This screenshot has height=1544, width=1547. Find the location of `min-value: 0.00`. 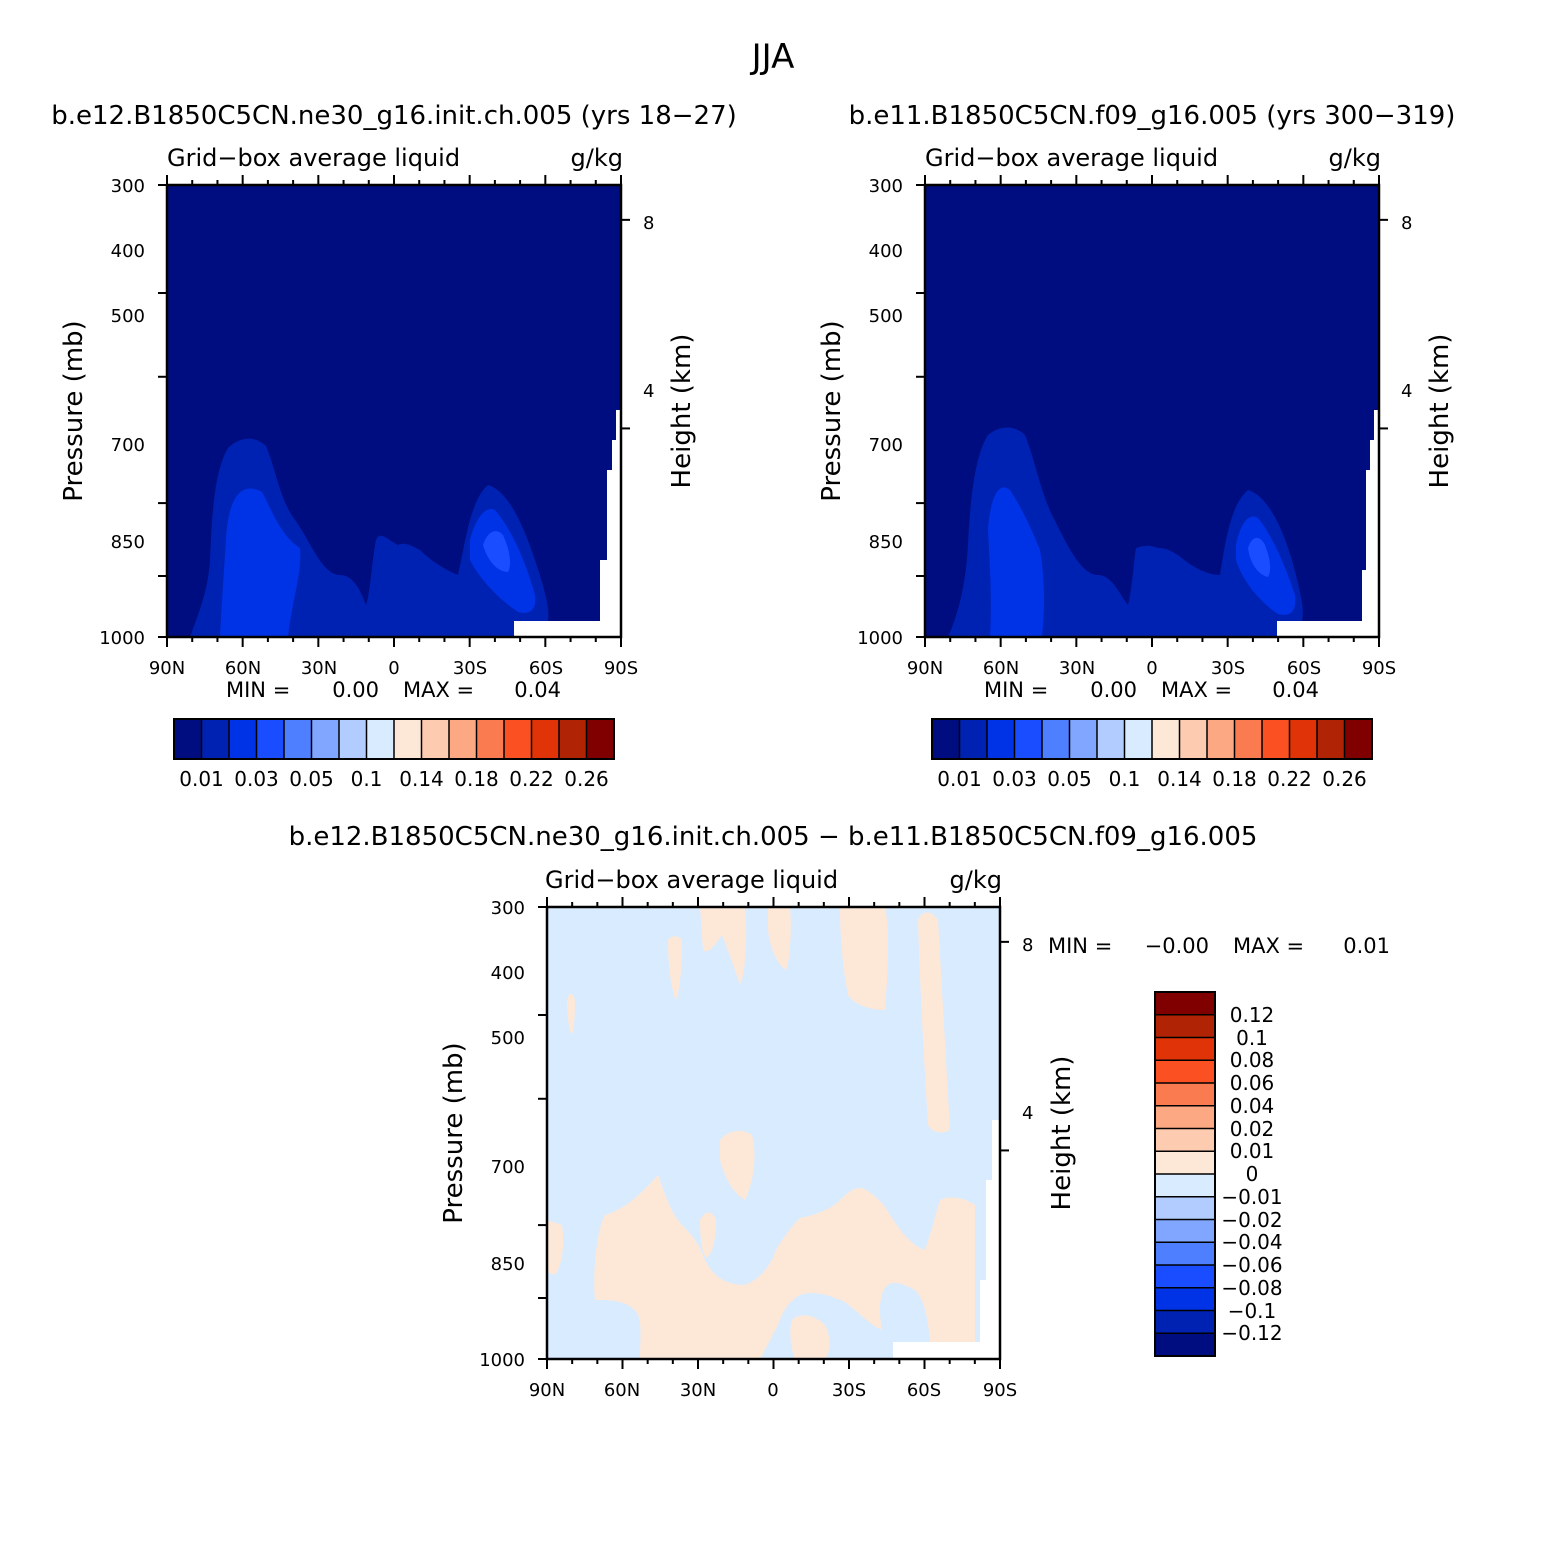

min-value: 0.00 is located at coordinates (1113, 690).